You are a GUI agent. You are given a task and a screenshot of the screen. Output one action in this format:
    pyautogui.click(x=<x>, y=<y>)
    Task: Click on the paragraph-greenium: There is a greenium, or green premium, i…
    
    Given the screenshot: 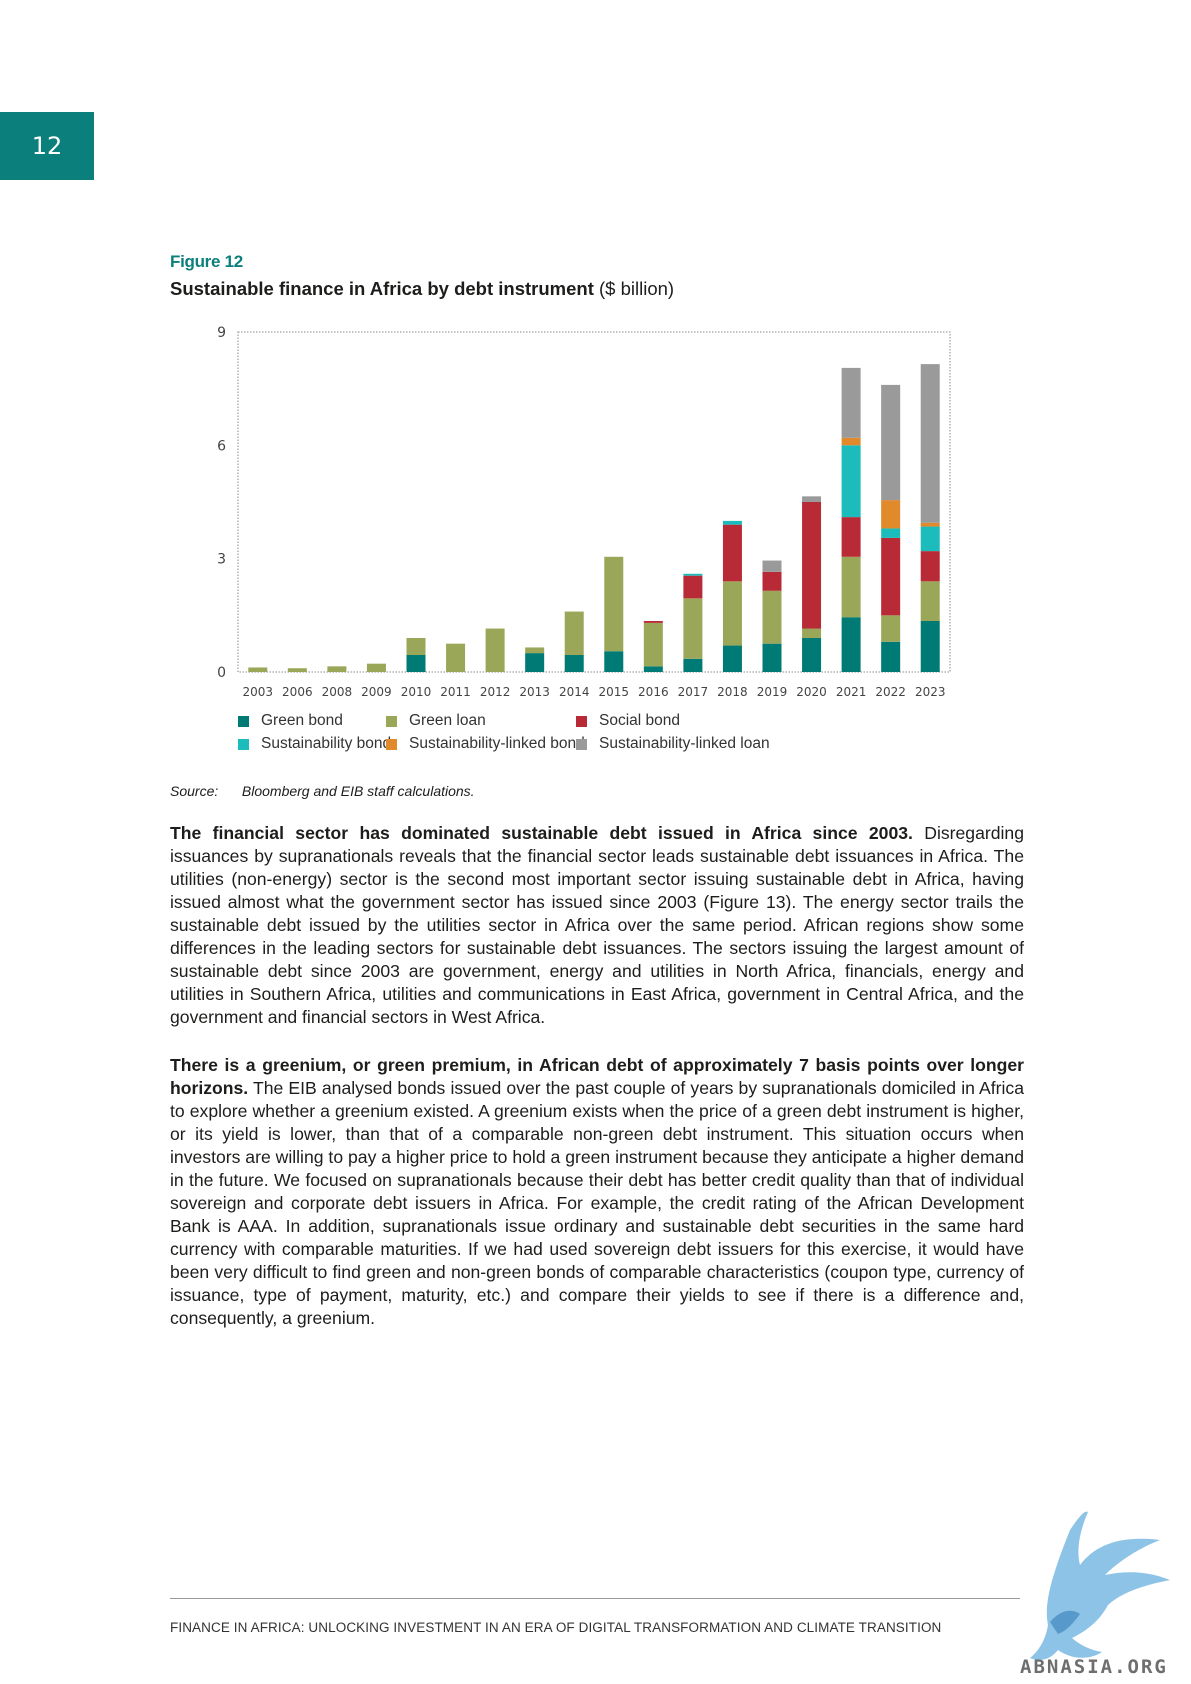 What is the action you would take?
    pyautogui.click(x=597, y=1192)
    